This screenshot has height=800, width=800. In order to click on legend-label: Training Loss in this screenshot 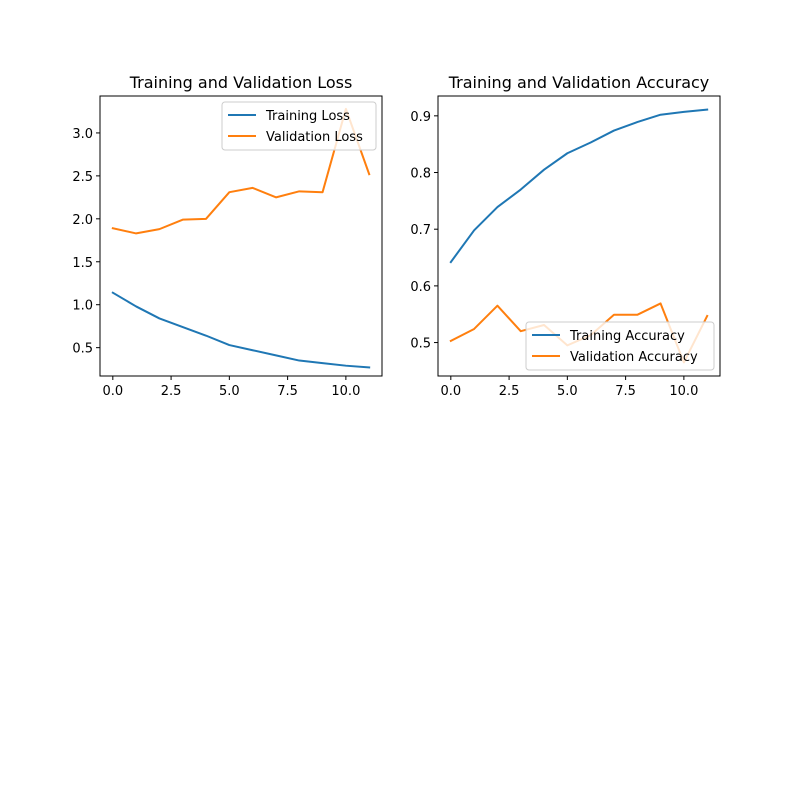, I will do `click(307, 116)`.